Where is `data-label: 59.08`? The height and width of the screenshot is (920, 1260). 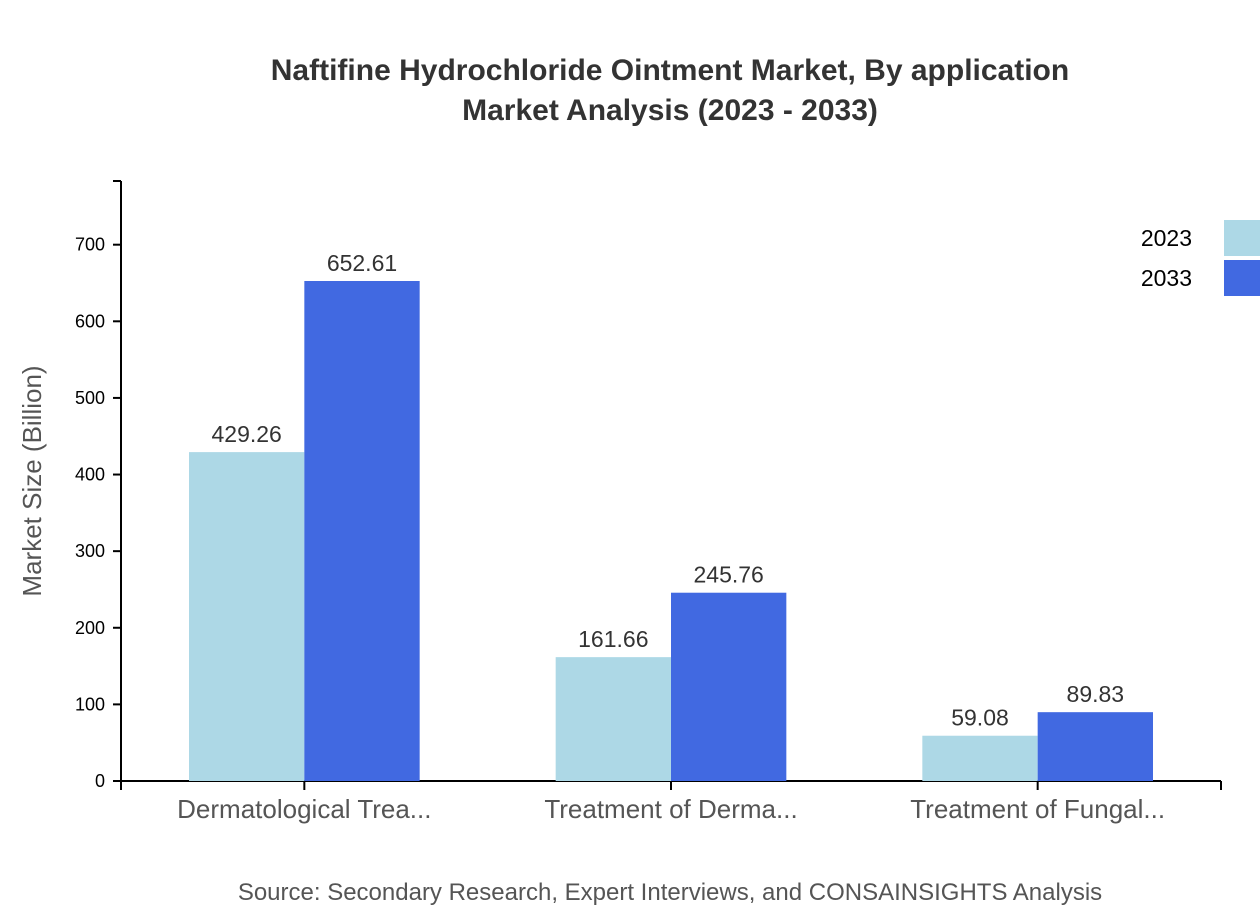 data-label: 59.08 is located at coordinates (980, 718).